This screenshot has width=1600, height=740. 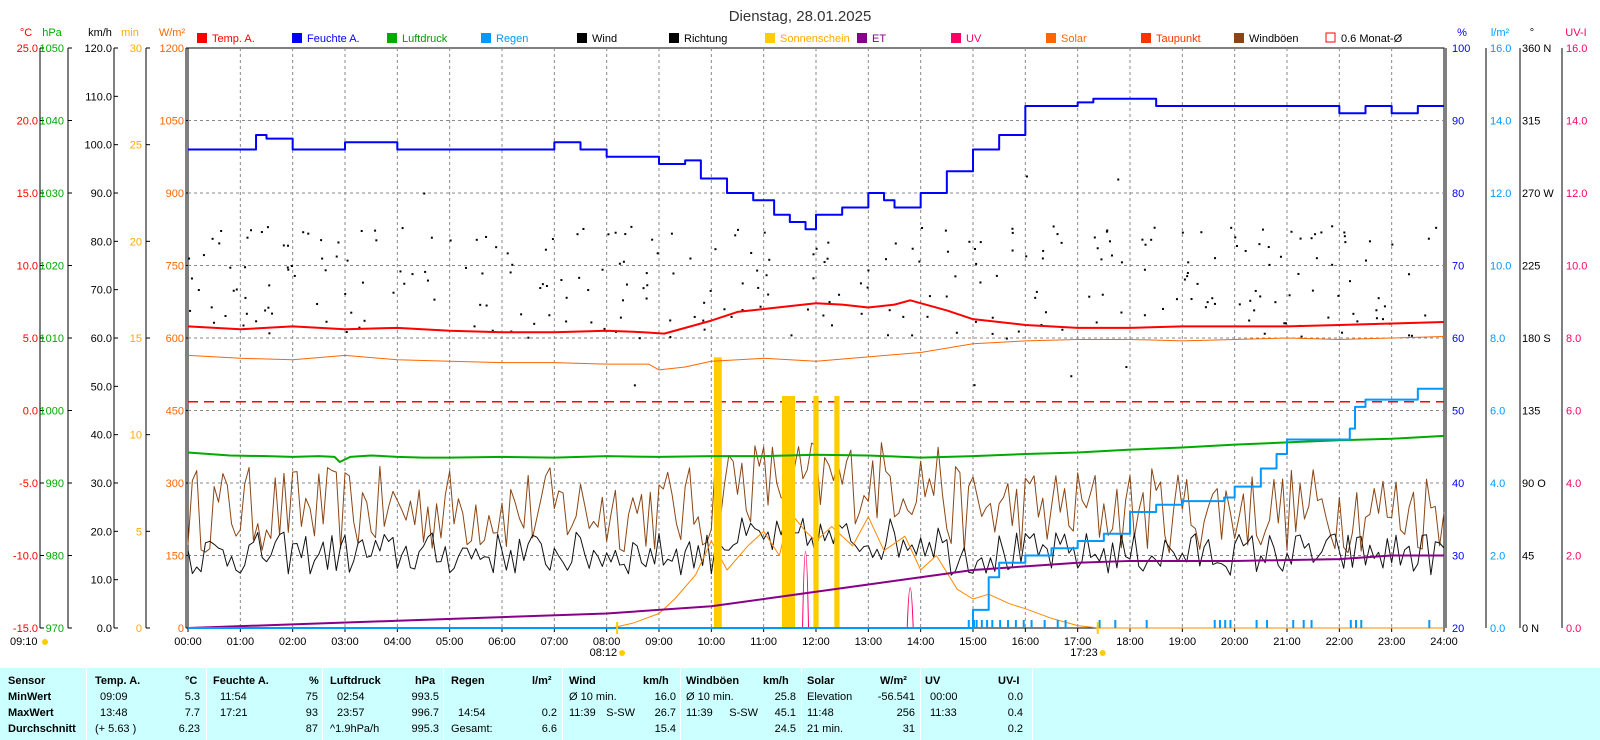 What do you see at coordinates (233, 39) in the screenshot?
I see `legend-label: Temp. A.` at bounding box center [233, 39].